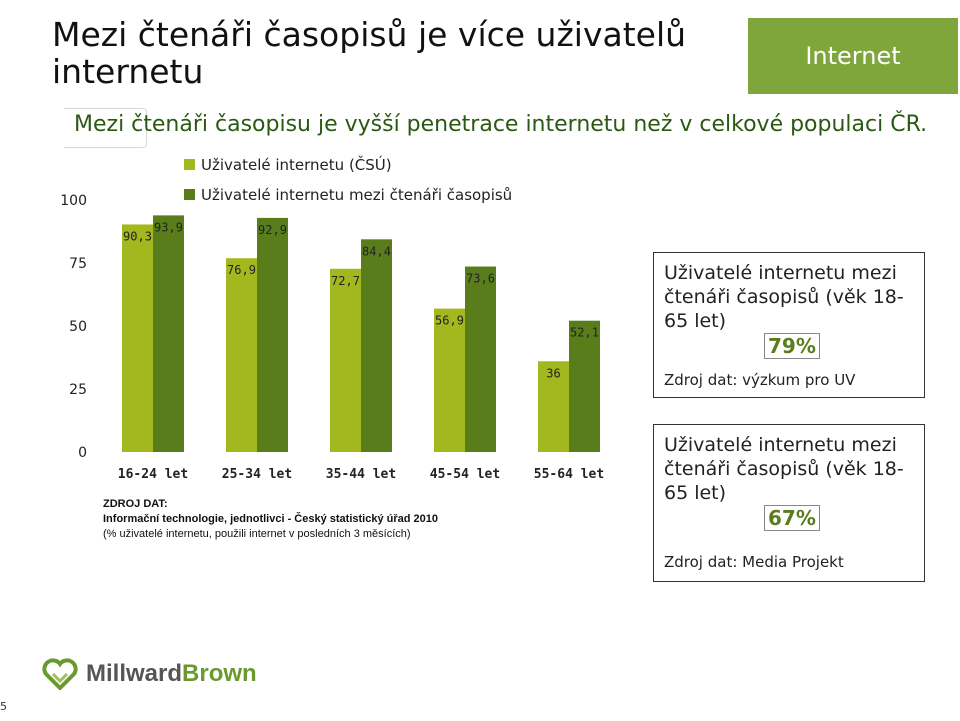 This screenshot has width=960, height=721. I want to click on data-label: 56,9, so click(449, 321).